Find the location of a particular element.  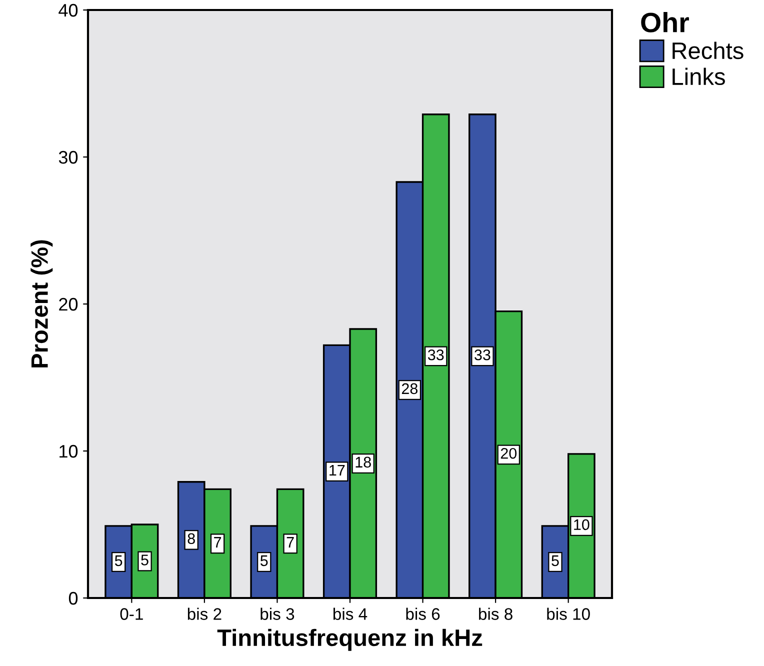

legend-label: Rechts is located at coordinates (708, 51).